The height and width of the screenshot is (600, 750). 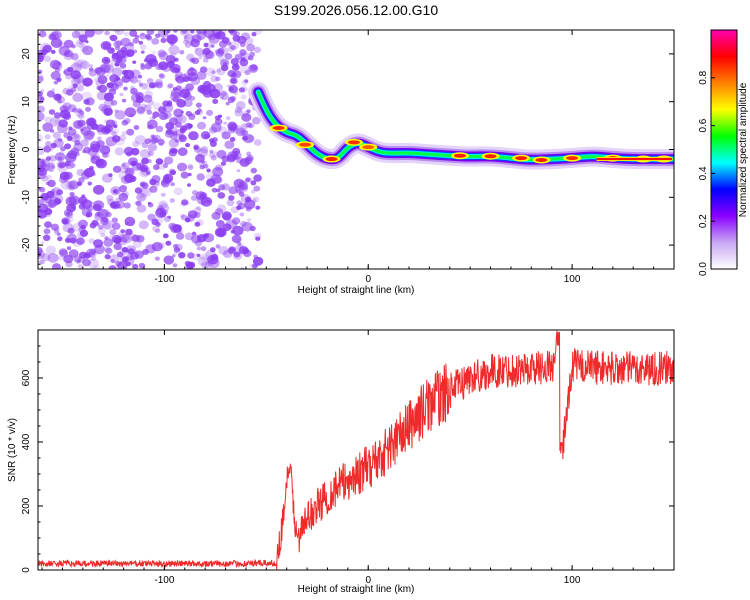 What do you see at coordinates (26, 54) in the screenshot?
I see `y-tick-label: 20` at bounding box center [26, 54].